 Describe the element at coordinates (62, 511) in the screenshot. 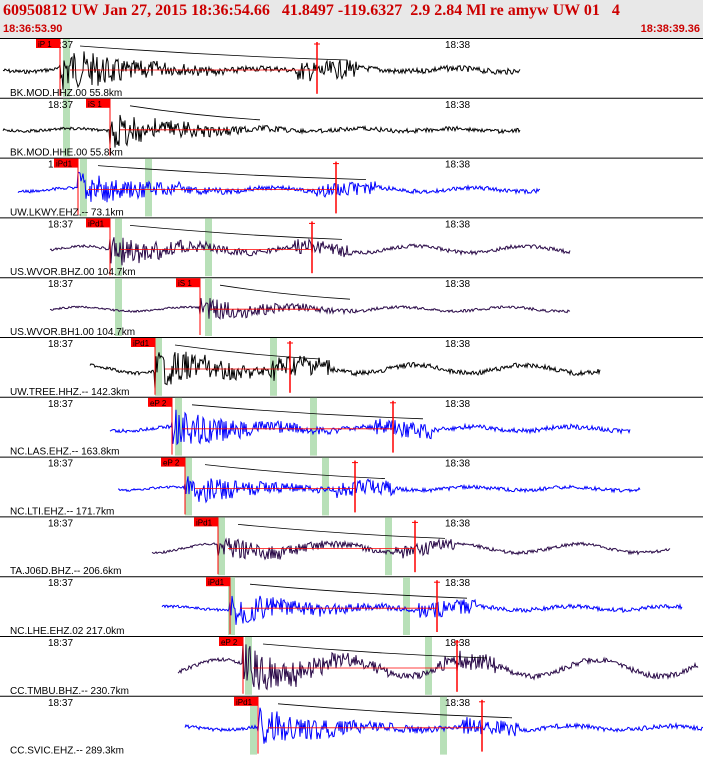

I see `station-label: NC.LTI.EHZ.-- 171.7km` at that location.